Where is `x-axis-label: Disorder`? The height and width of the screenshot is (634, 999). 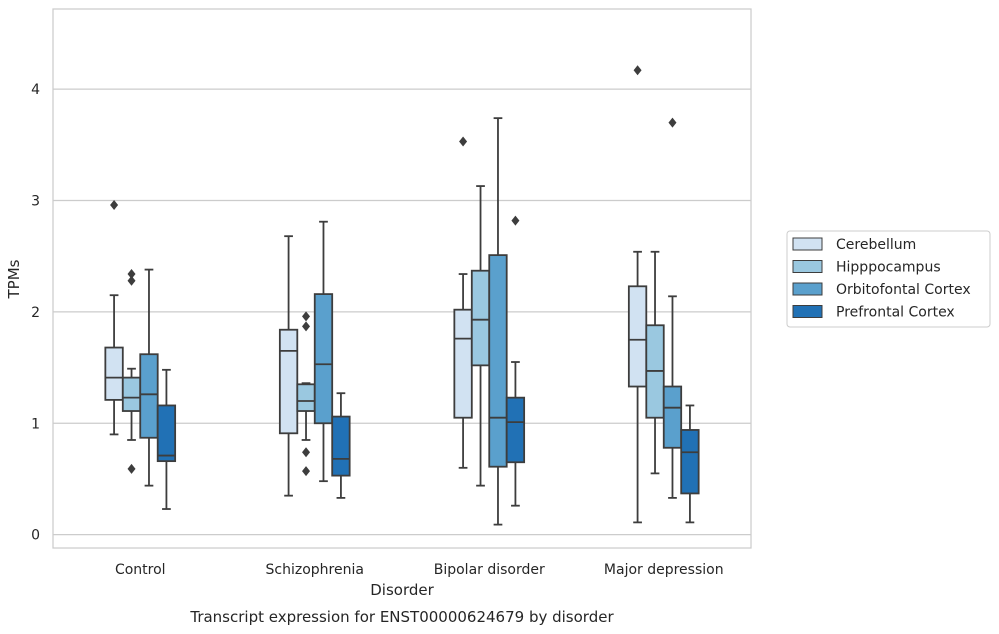 x-axis-label: Disorder is located at coordinates (402, 590).